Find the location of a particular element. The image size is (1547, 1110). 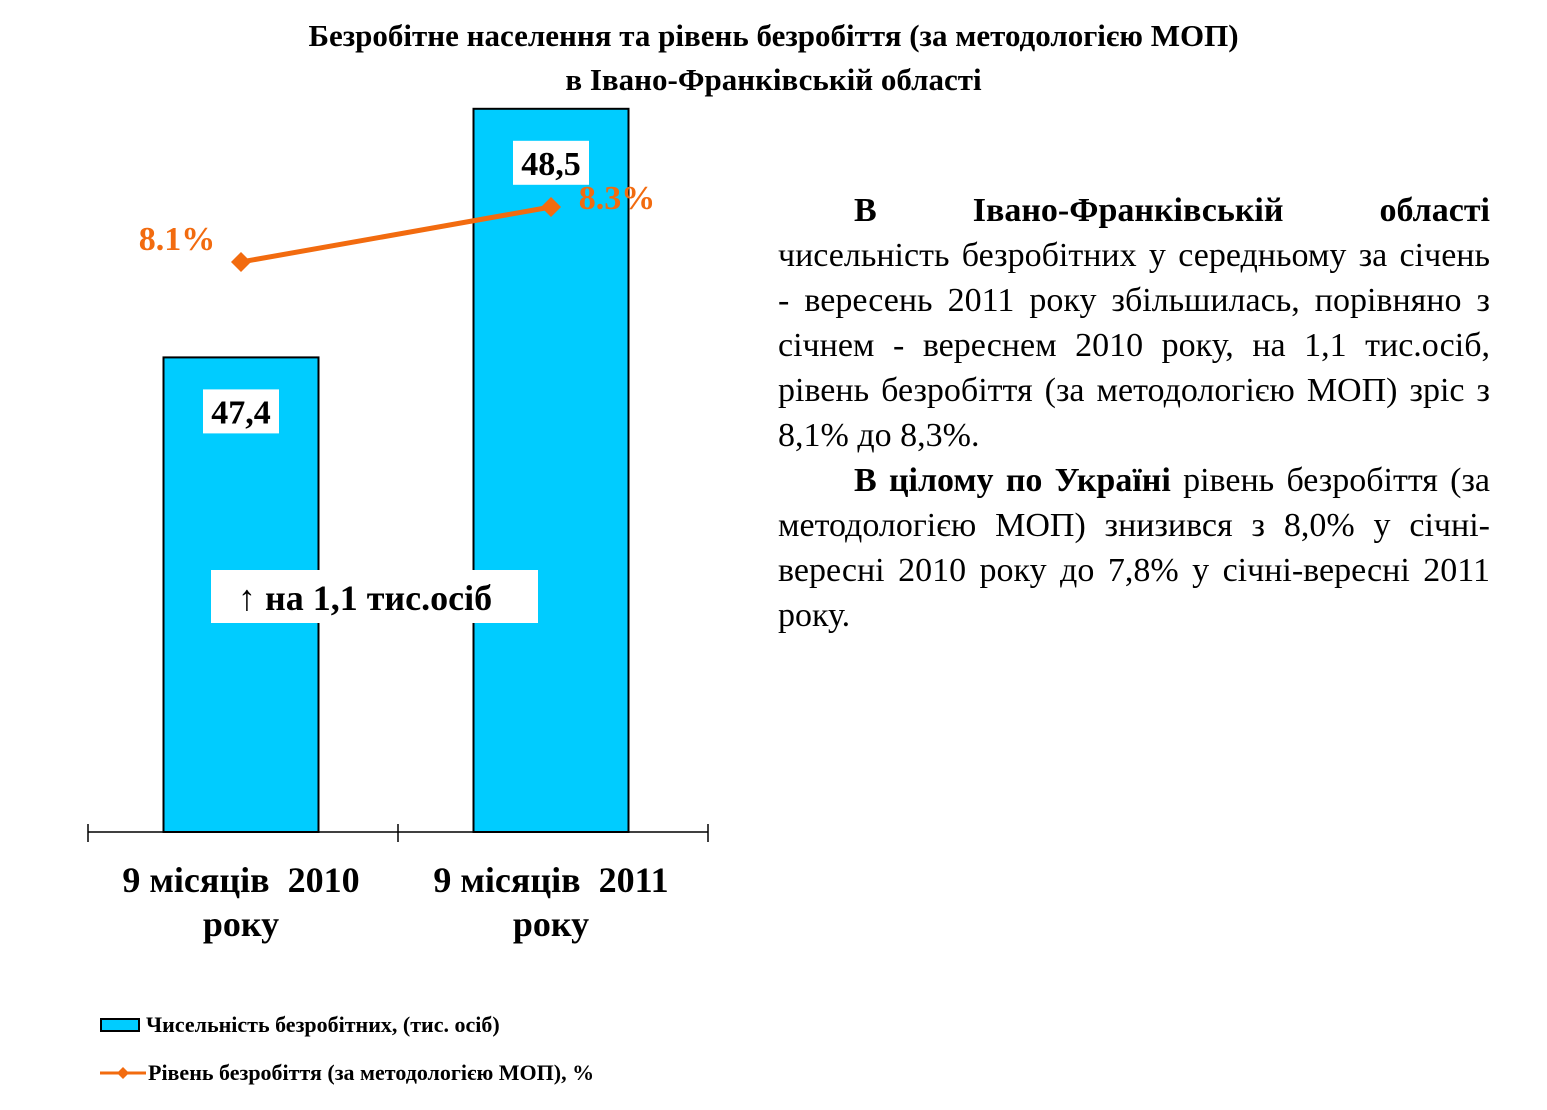

annotation-box is located at coordinates (374, 596).